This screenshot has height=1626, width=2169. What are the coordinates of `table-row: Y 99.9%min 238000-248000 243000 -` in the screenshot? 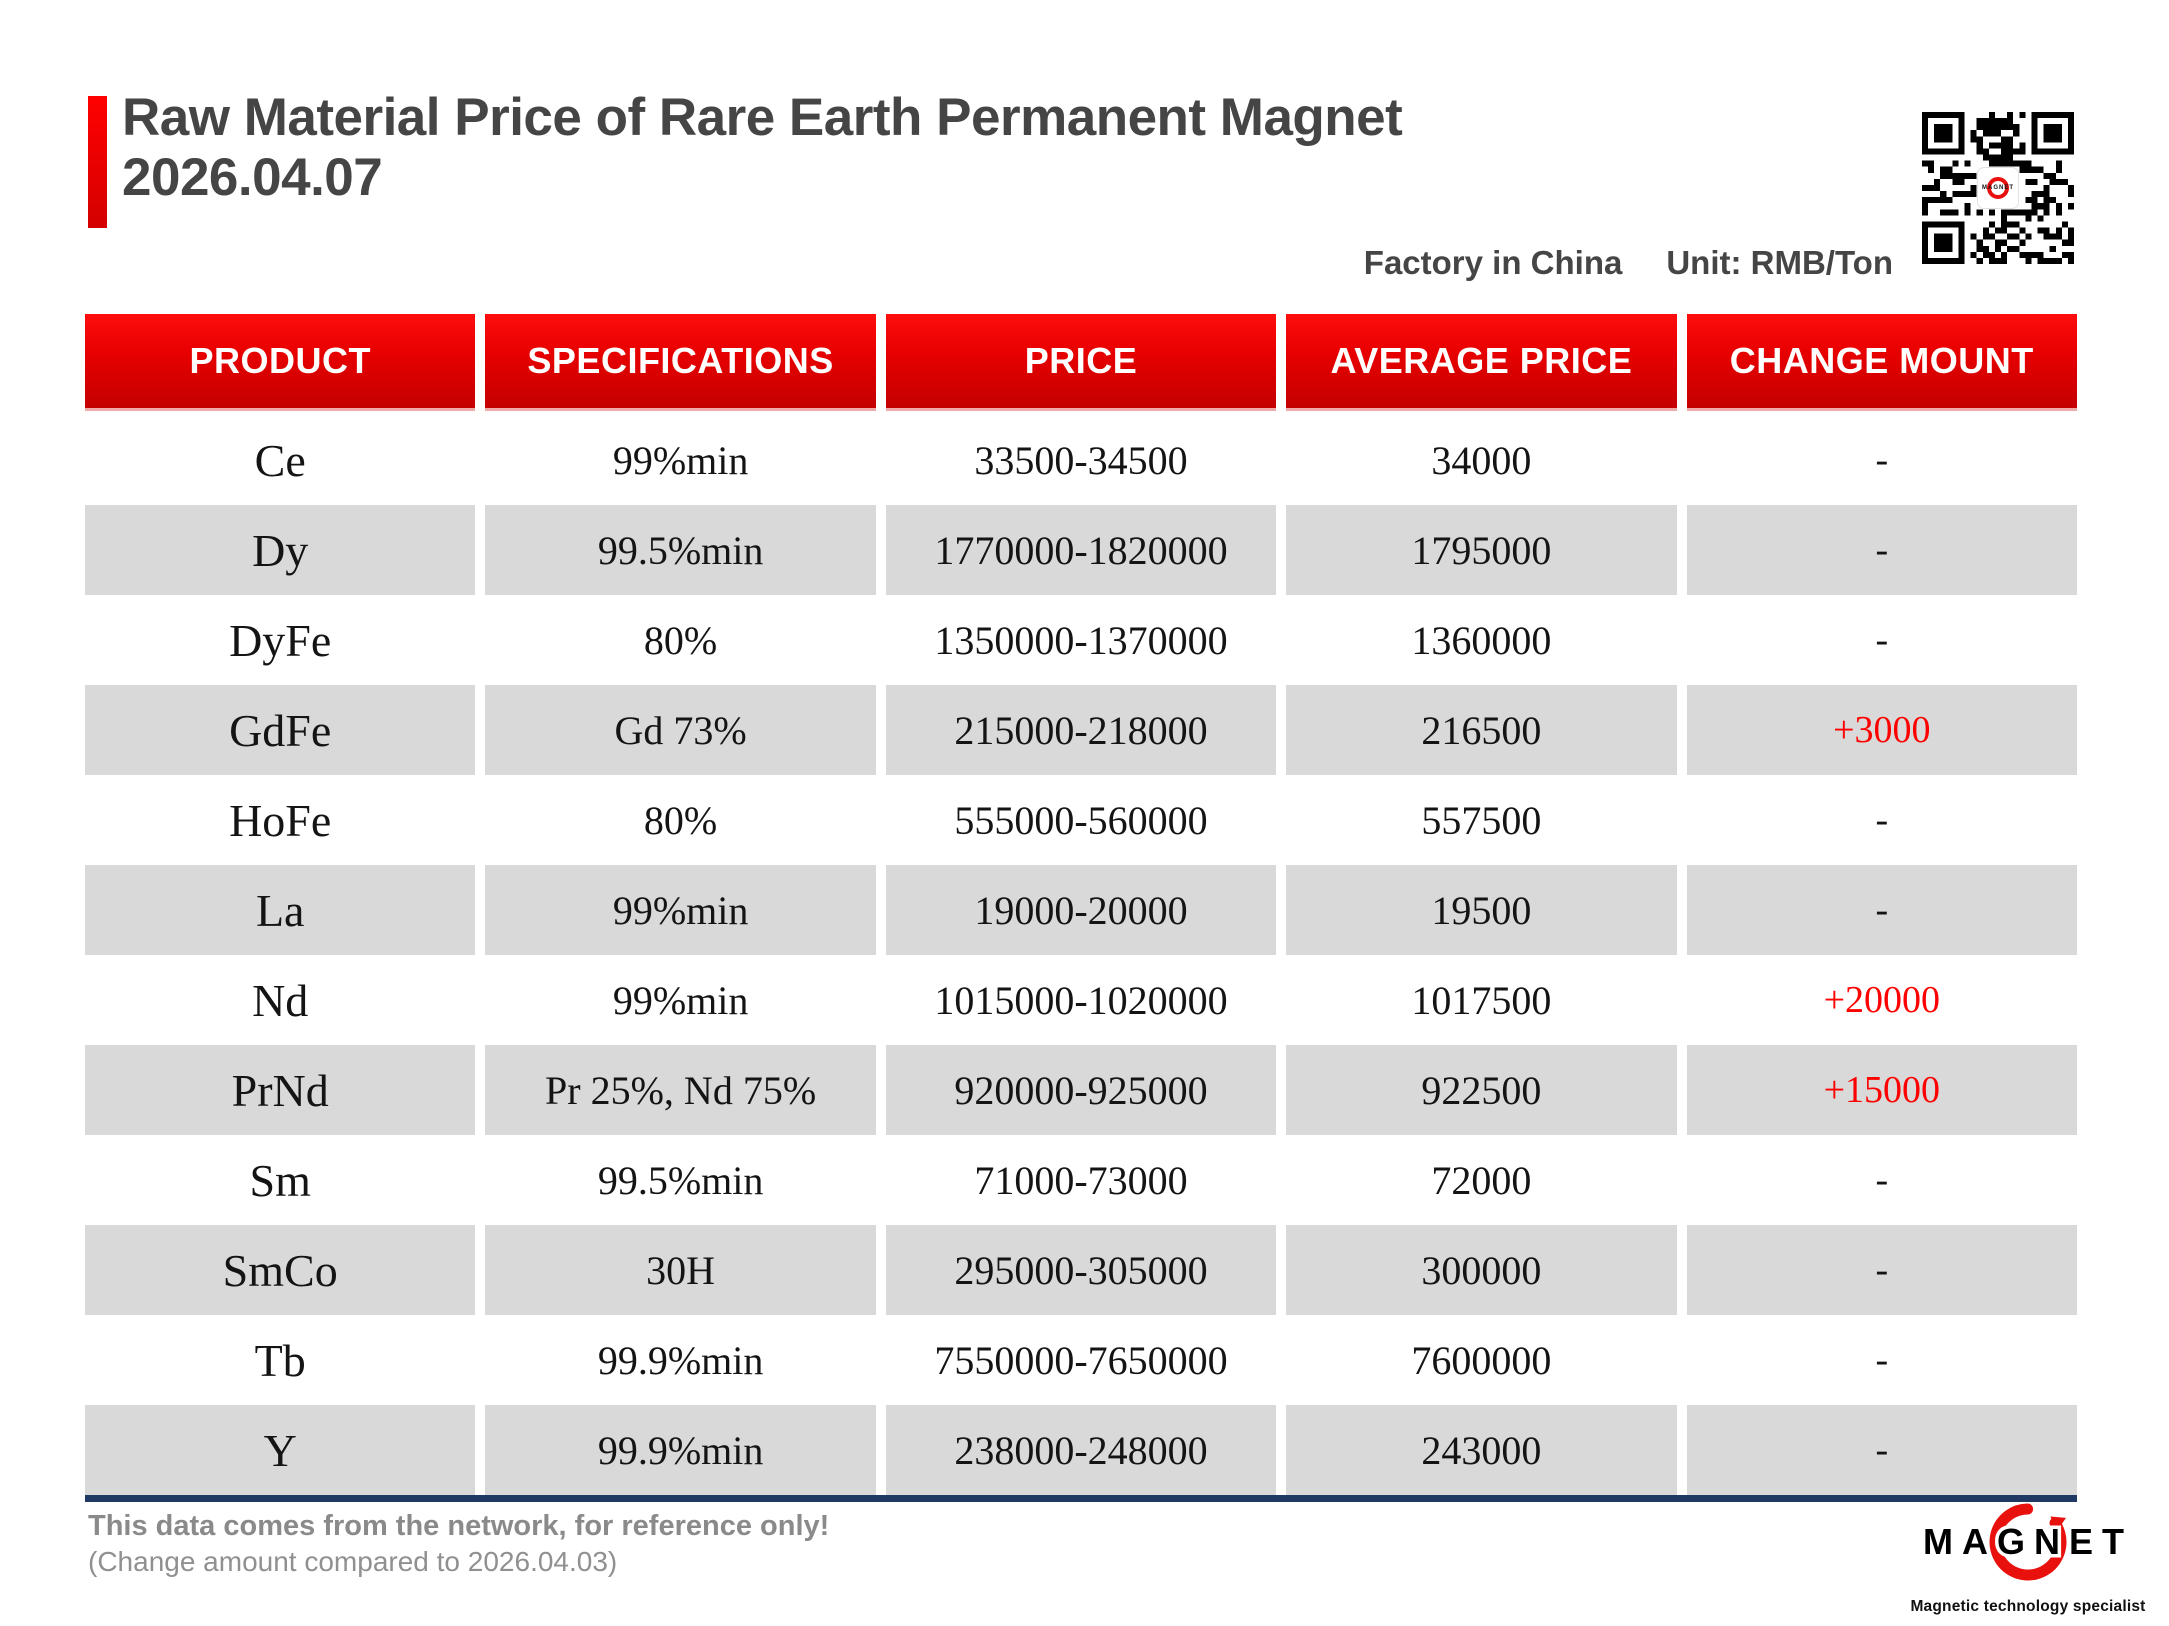 It's located at (1081, 1450).